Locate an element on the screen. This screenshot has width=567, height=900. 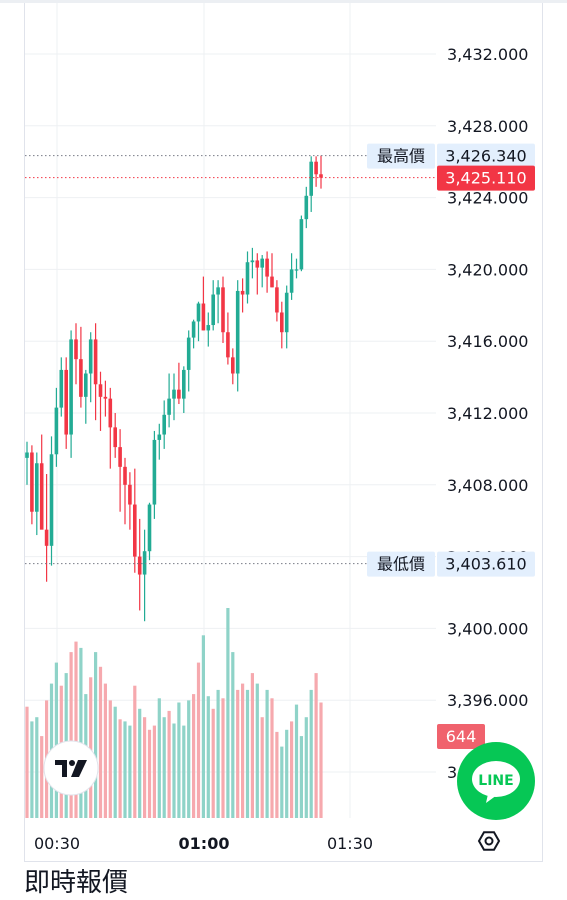
tradingview-logo-dot is located at coordinates (72, 763).